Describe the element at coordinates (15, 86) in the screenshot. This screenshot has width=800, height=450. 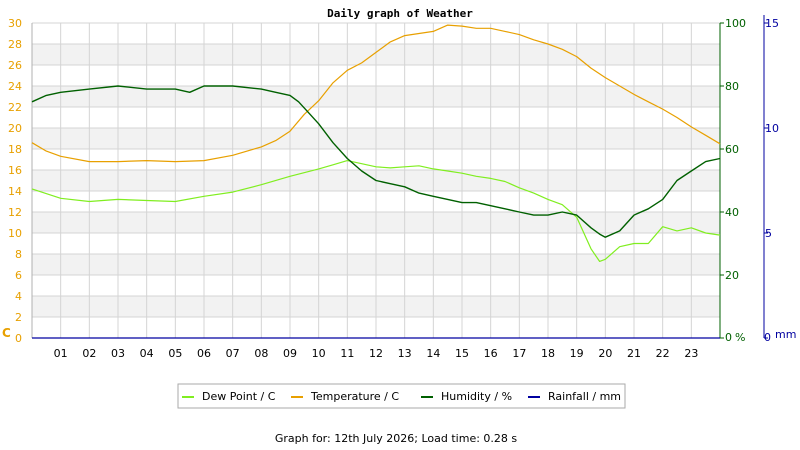
I see `left-tick-label: 24` at that location.